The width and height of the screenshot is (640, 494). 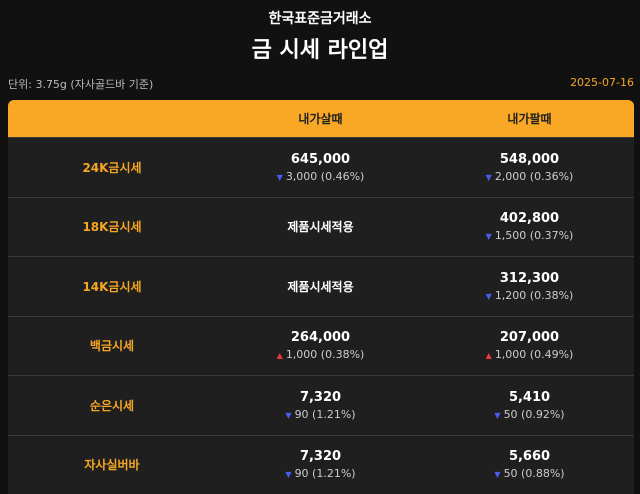 I want to click on table-row: 자사실버바 7,320 ▼ 90 (1.21%) 5,660 ▼ 50 (0.88%), so click(x=321, y=464).